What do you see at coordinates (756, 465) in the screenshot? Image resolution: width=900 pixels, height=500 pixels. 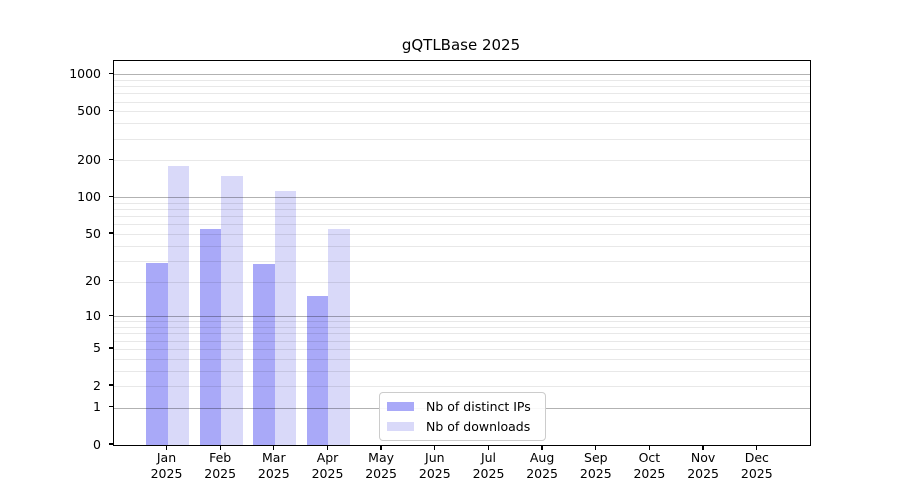 I see `x-tick-label: Dec 2025` at bounding box center [756, 465].